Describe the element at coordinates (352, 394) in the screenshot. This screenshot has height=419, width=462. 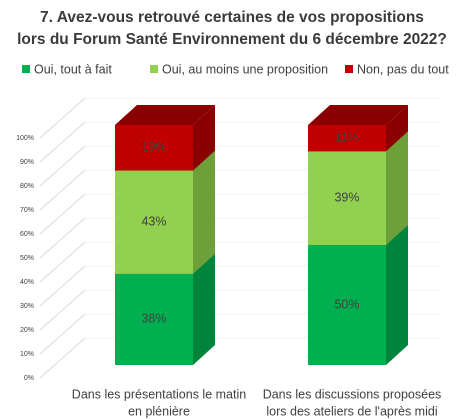
I see `x-tick-label: Dans les discussions proposées` at that location.